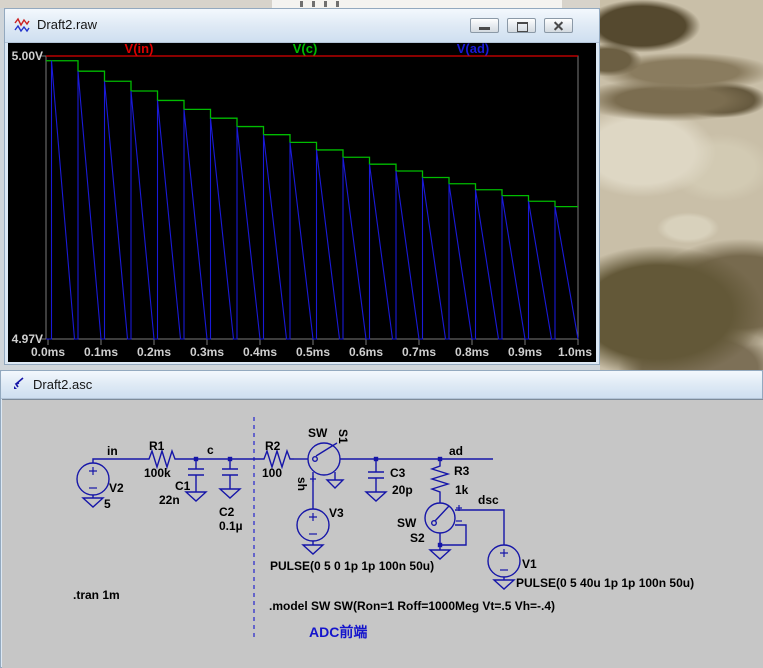 The image size is (763, 668). I want to click on background-photo, so click(681, 186).